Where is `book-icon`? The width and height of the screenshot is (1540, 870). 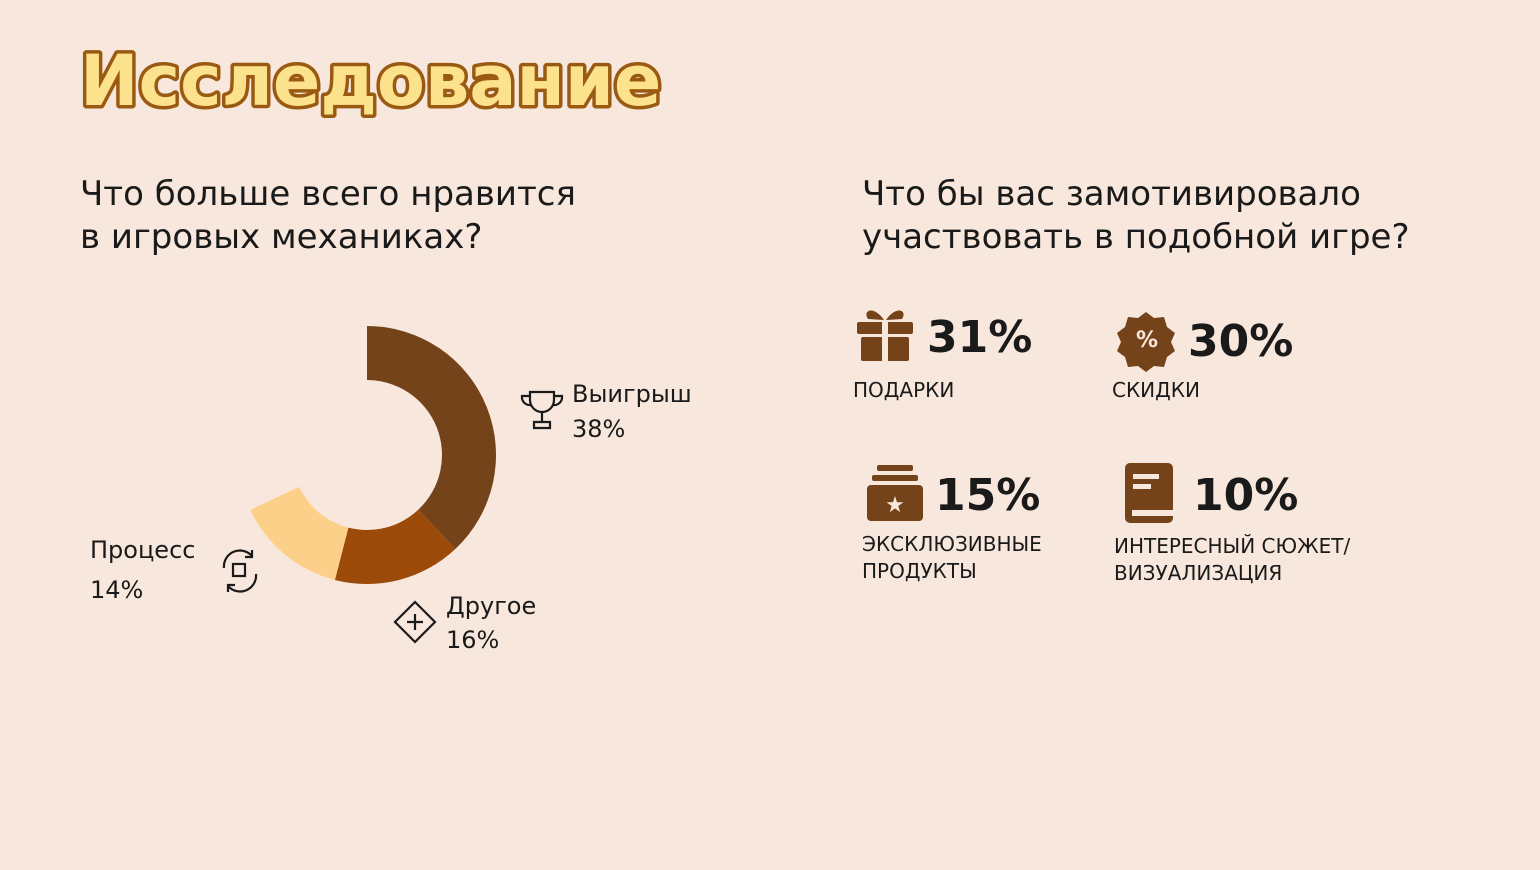 book-icon is located at coordinates (1149, 493).